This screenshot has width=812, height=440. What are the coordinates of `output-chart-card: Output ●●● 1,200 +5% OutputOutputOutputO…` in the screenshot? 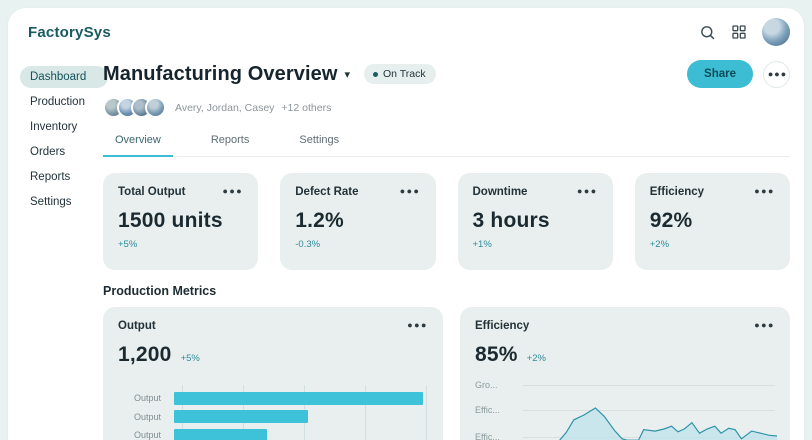 It's located at (273, 373).